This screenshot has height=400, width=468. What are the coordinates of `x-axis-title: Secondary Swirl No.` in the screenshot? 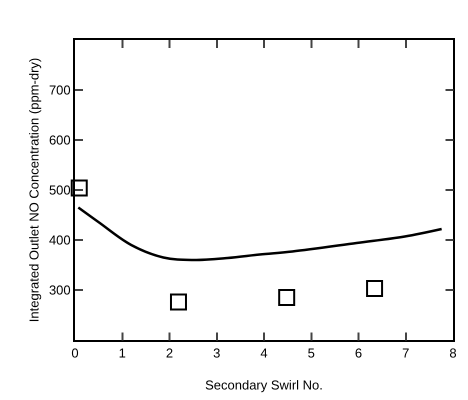 It's located at (264, 385).